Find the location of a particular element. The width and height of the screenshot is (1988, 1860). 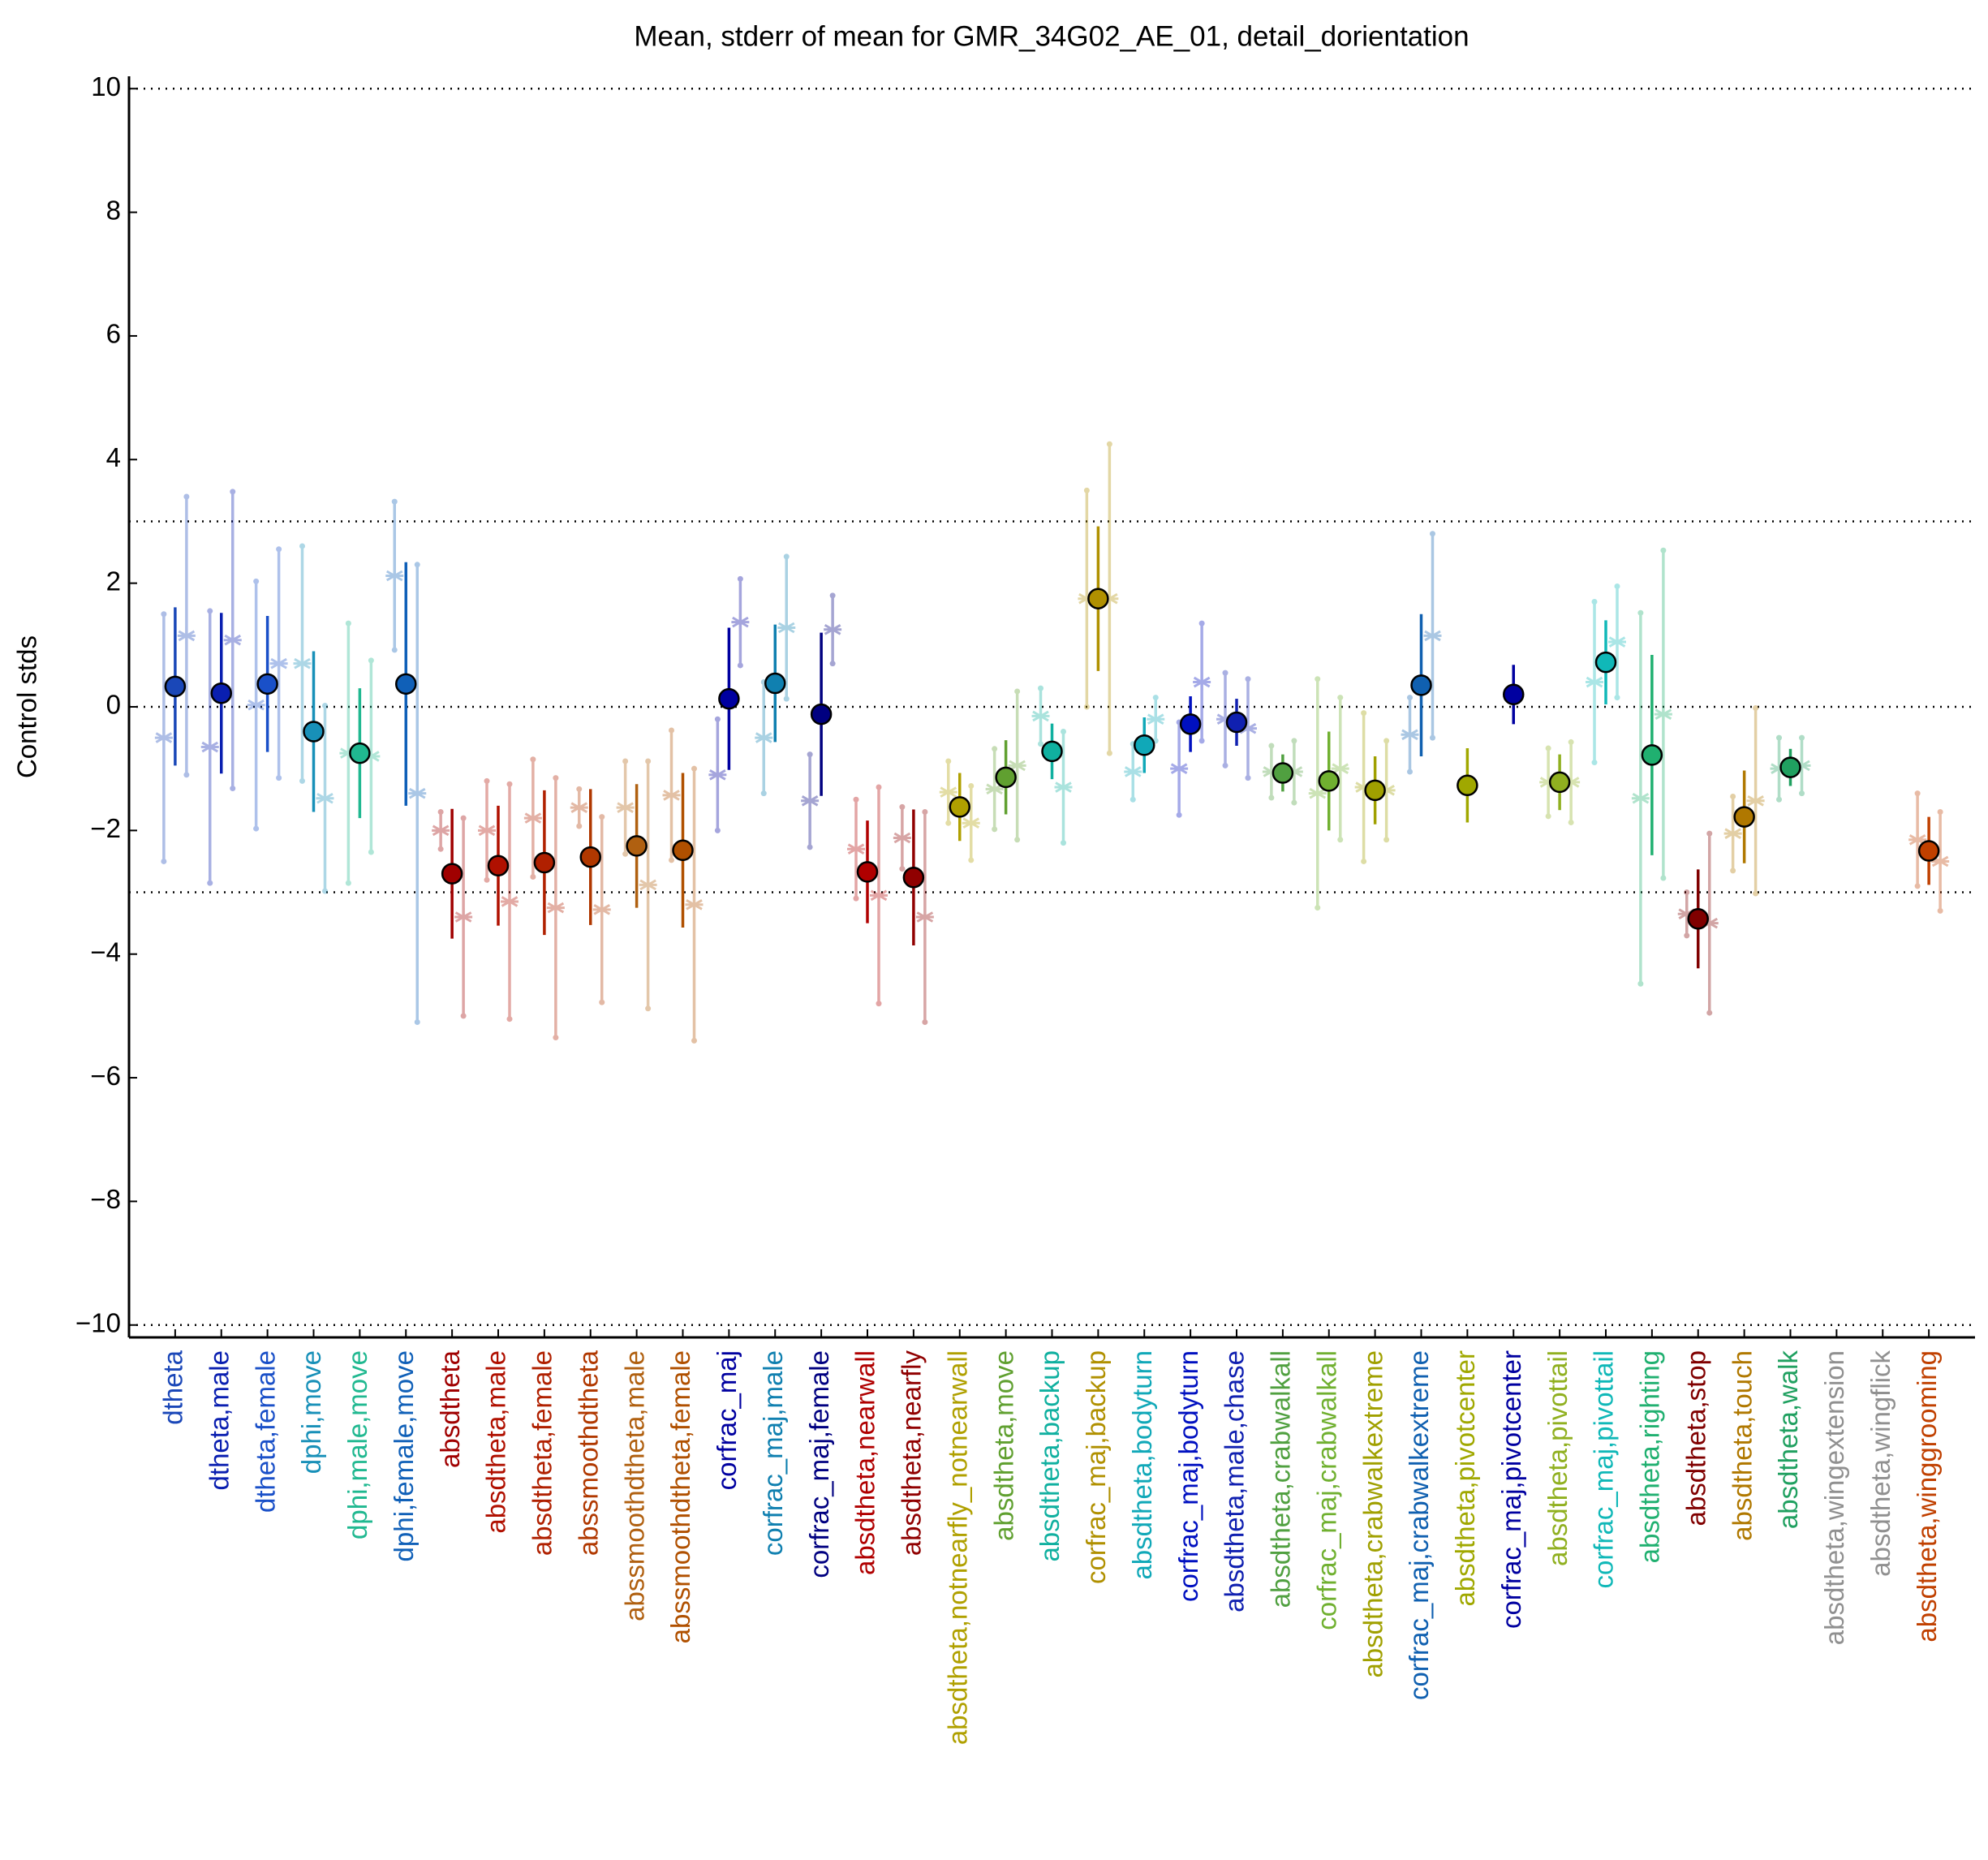

x-tick-label: corfrac_maj is located at coordinates (727, 1420).